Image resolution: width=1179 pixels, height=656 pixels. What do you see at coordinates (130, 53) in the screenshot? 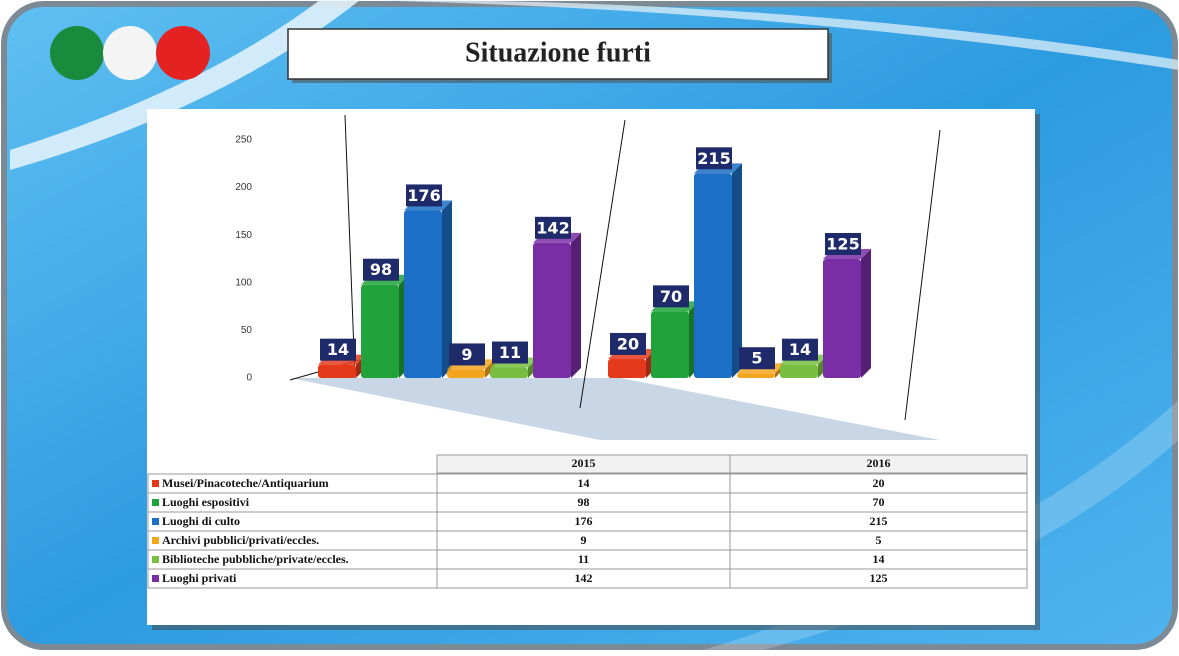
I see `flag-white` at bounding box center [130, 53].